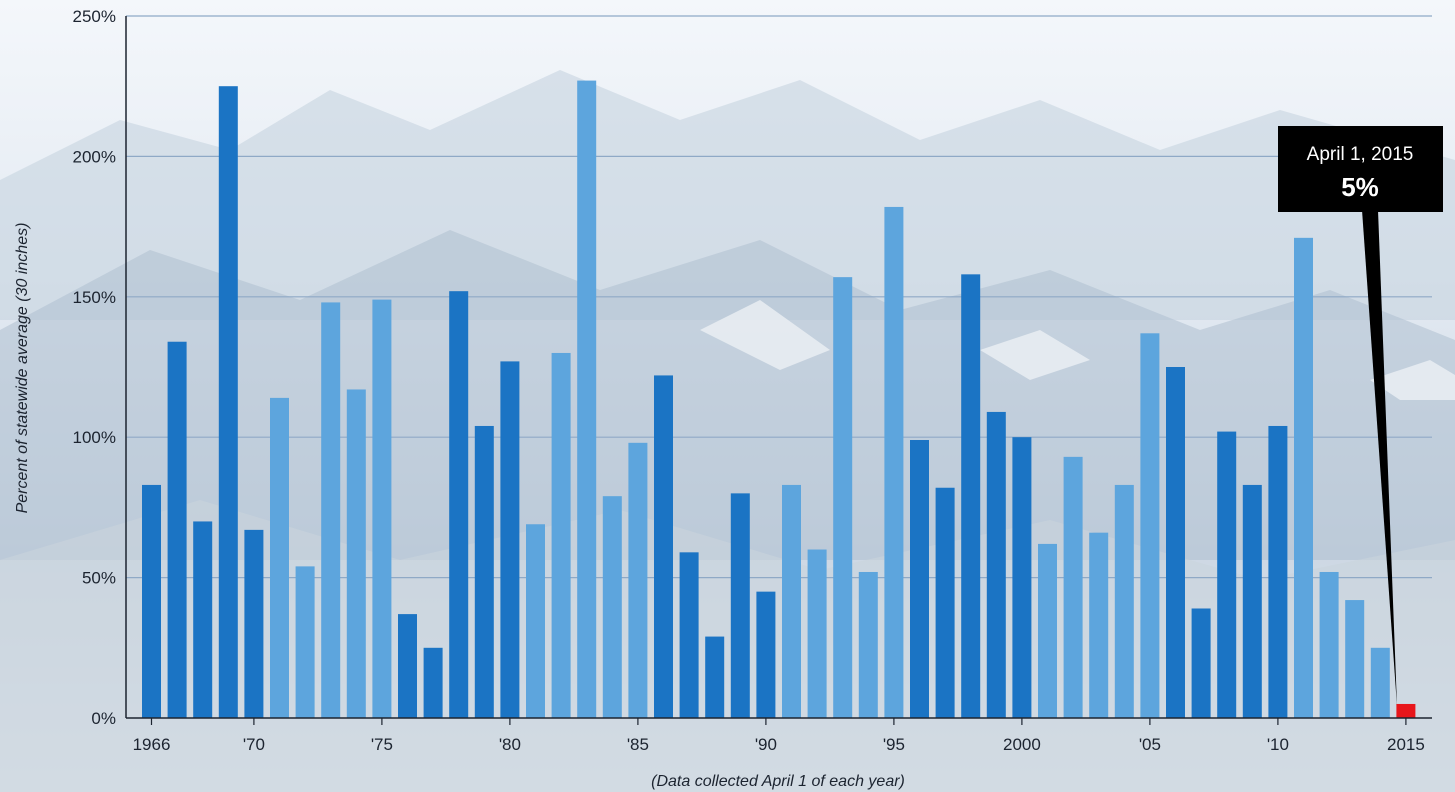 Image resolution: width=1455 pixels, height=792 pixels. What do you see at coordinates (1360, 169) in the screenshot?
I see `callout-box` at bounding box center [1360, 169].